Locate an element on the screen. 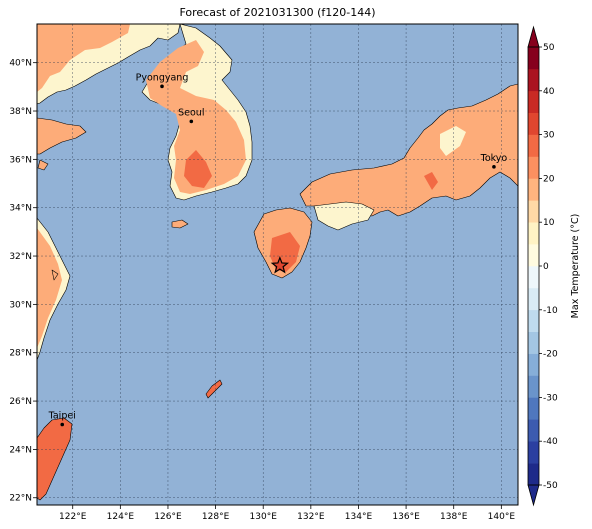 The height and width of the screenshot is (529, 592). city-label: Pyongyang is located at coordinates (162, 77).